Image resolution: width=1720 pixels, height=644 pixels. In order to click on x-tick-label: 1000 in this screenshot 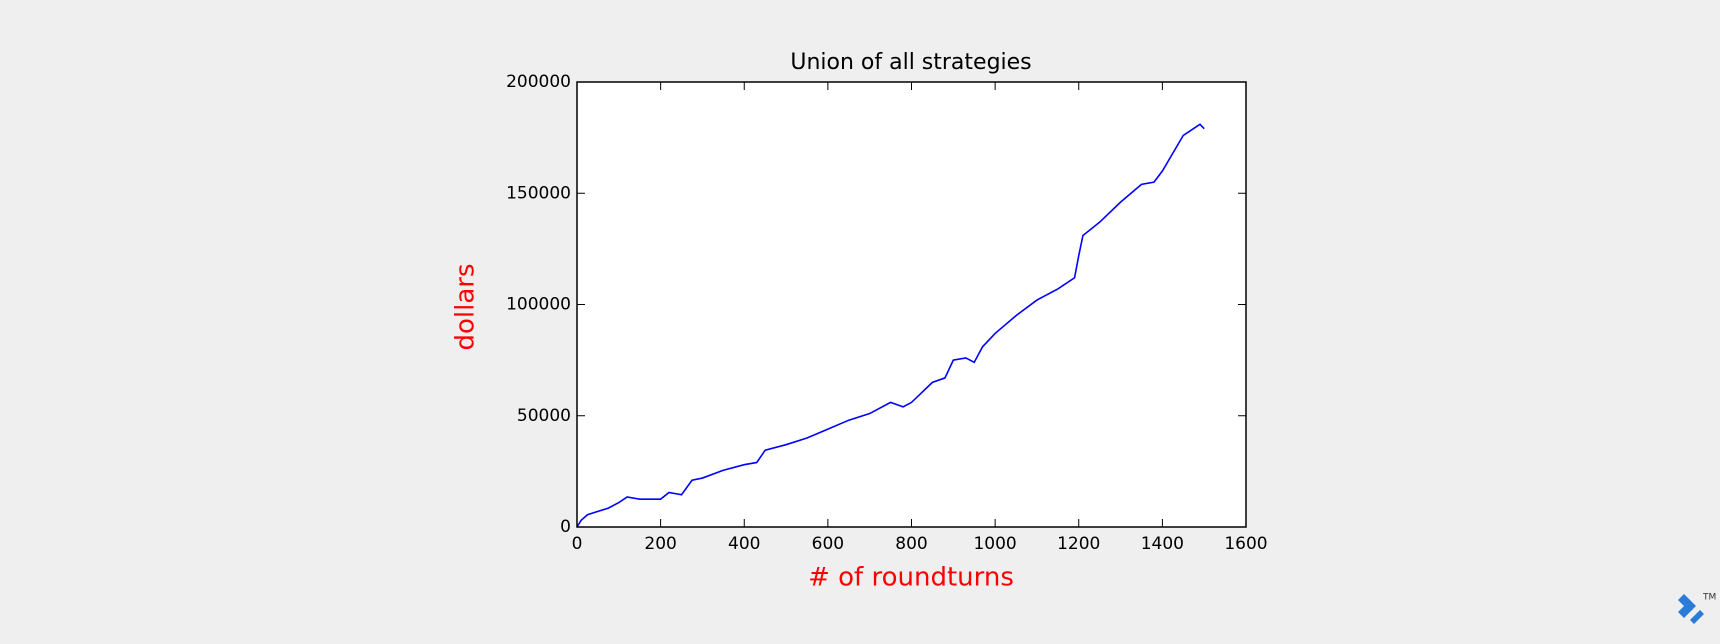, I will do `click(994, 544)`.